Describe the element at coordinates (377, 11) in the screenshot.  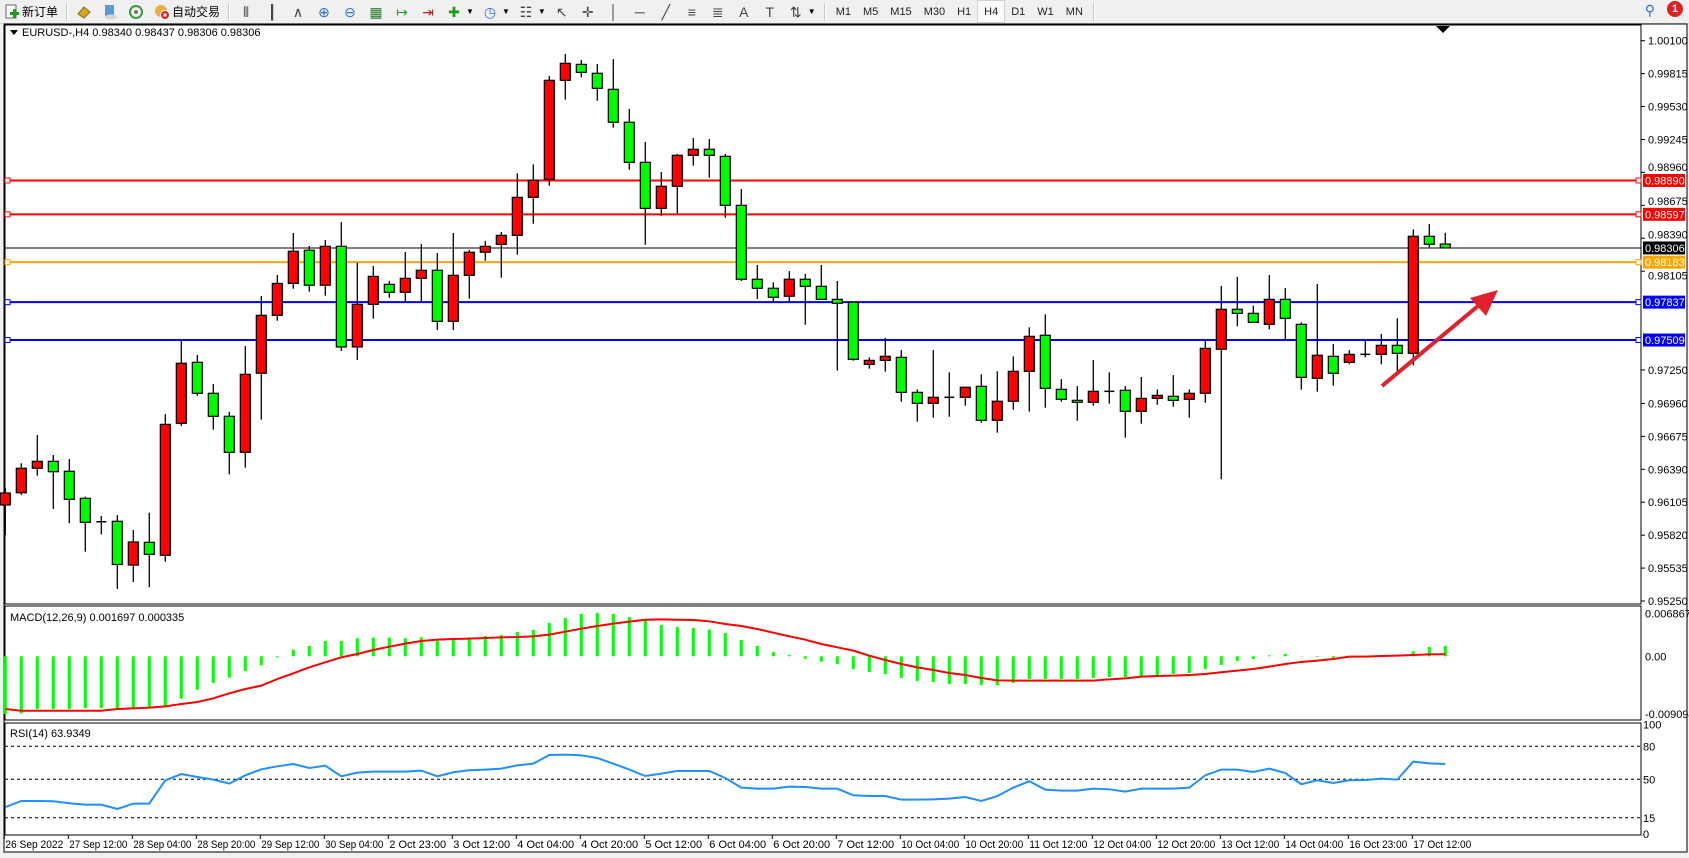
I see `tile-windows-button: ▦` at that location.